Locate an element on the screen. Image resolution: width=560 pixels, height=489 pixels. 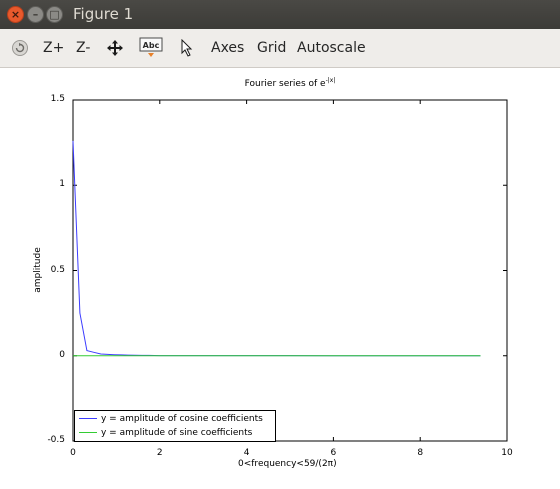
legend-label-cosine: y = amplitude of cosine coefficients is located at coordinates (182, 419).